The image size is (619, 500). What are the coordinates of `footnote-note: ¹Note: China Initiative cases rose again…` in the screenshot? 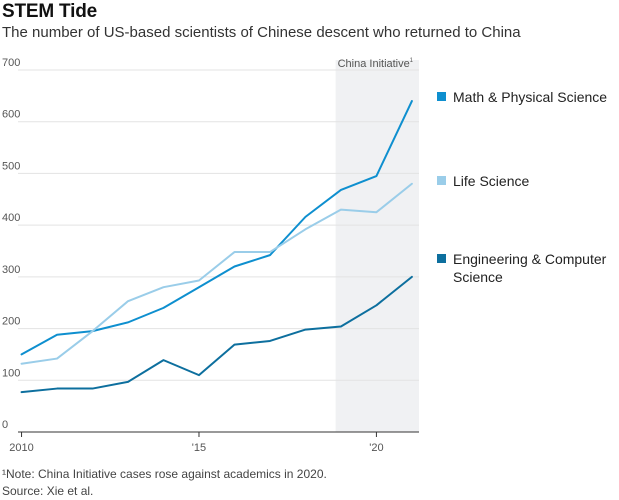 It's located at (164, 474).